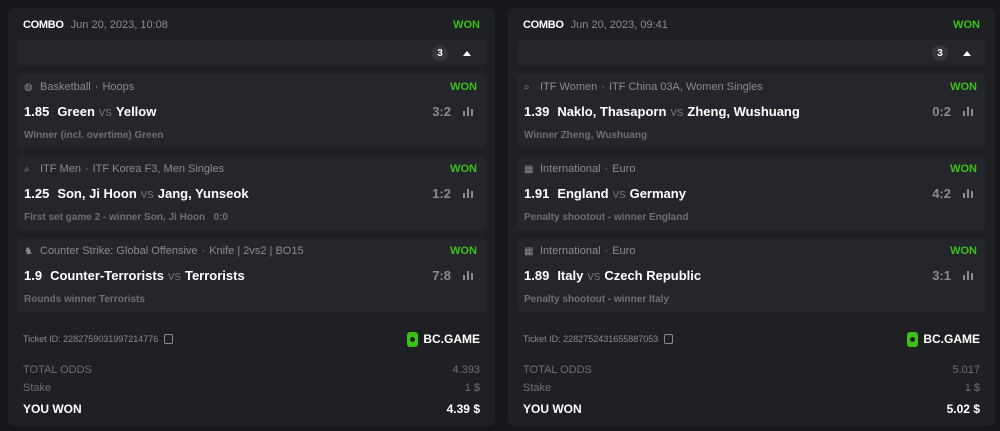 Image resolution: width=1000 pixels, height=431 pixels. Describe the element at coordinates (214, 275) in the screenshot. I see `away-team: Terrorists` at that location.